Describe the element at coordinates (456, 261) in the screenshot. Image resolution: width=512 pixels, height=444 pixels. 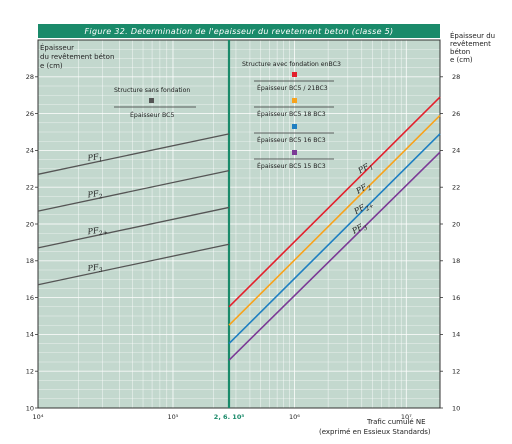
I see `y-tick-label-right: 18` at that location.